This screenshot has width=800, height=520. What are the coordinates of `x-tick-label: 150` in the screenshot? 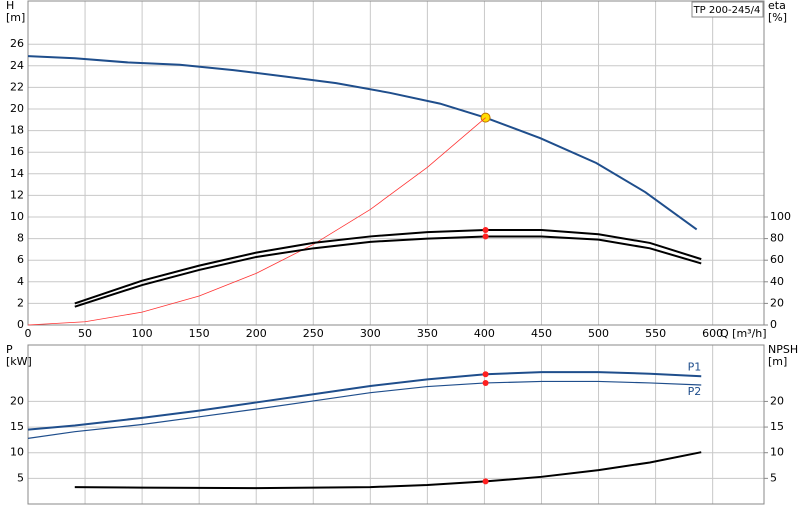 It's located at (199, 333).